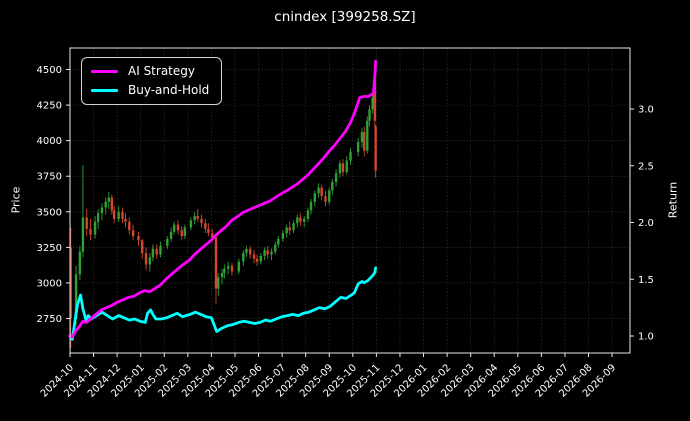 The width and height of the screenshot is (690, 421). I want to click on return-axis: 1.0 1.5 2.0 2.5 3.0, so click(642, 224).